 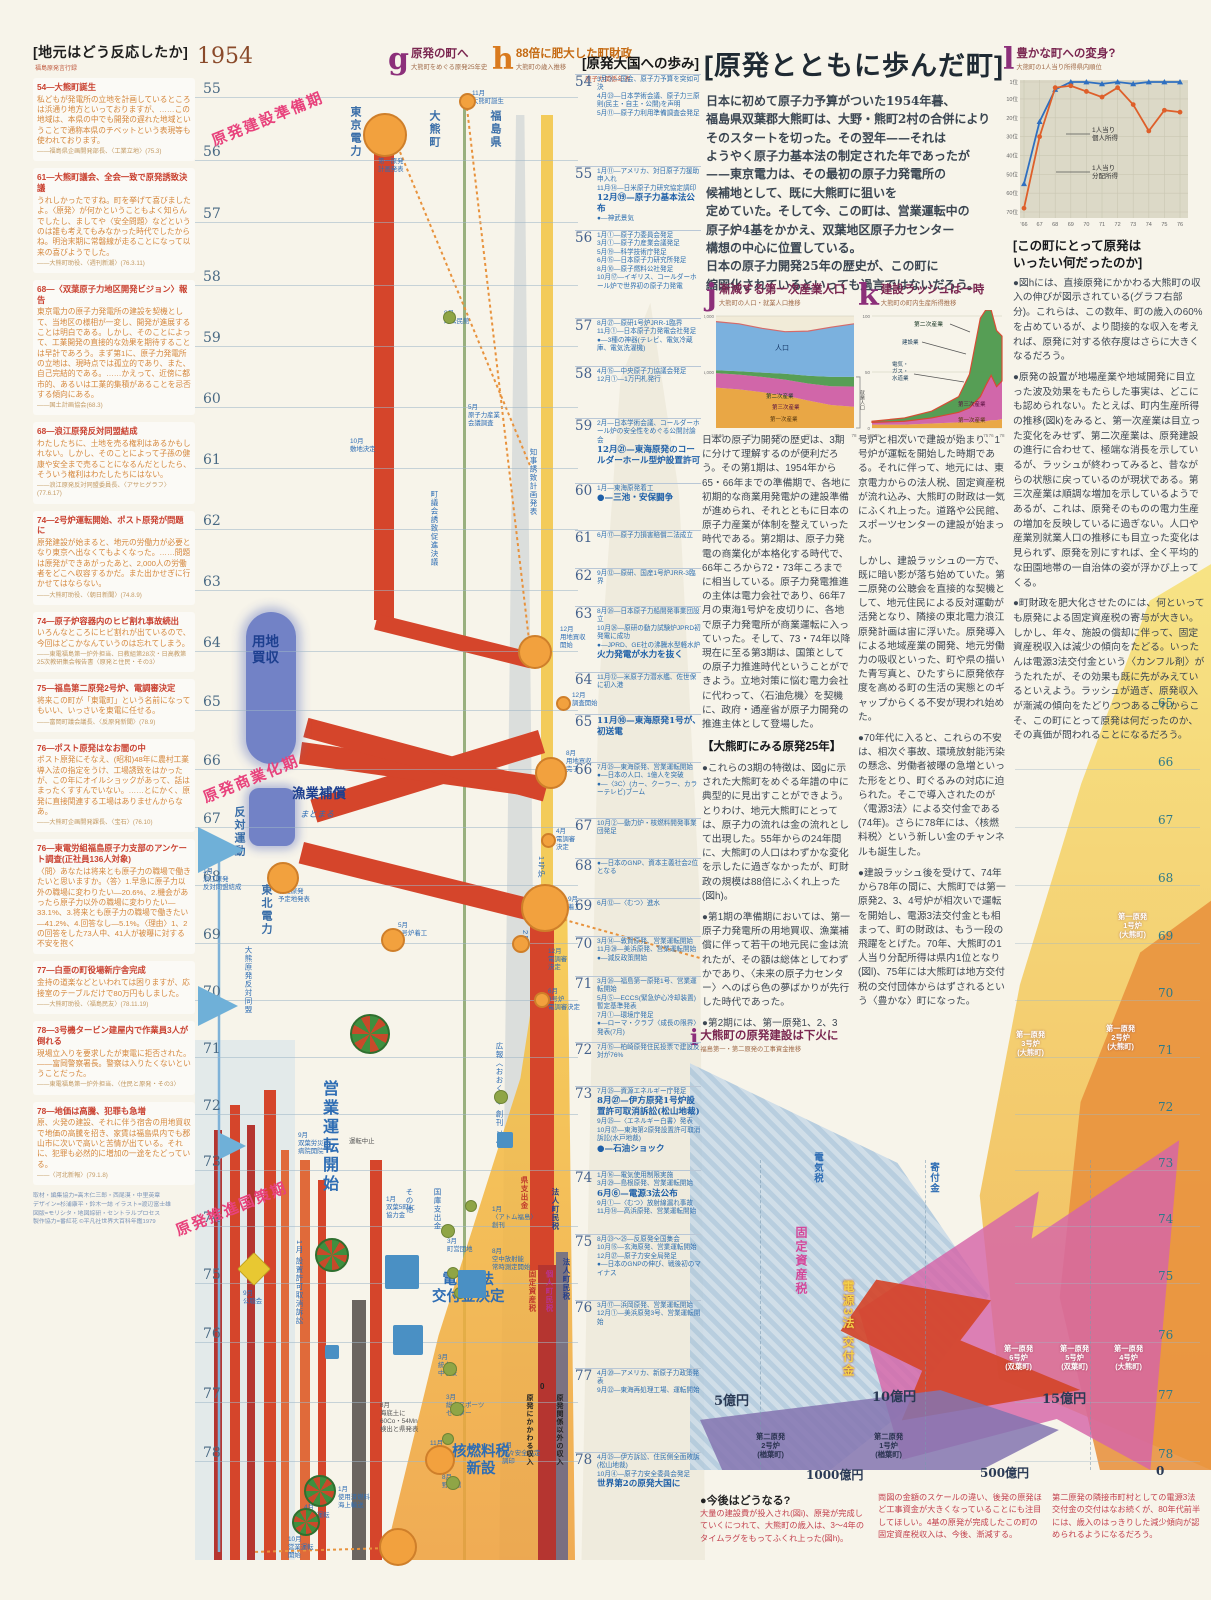 I want to click on chart-j-header: j 漸減する第一次産業人口 大熊町の人口・就業人口推移, so click(x=775, y=296).